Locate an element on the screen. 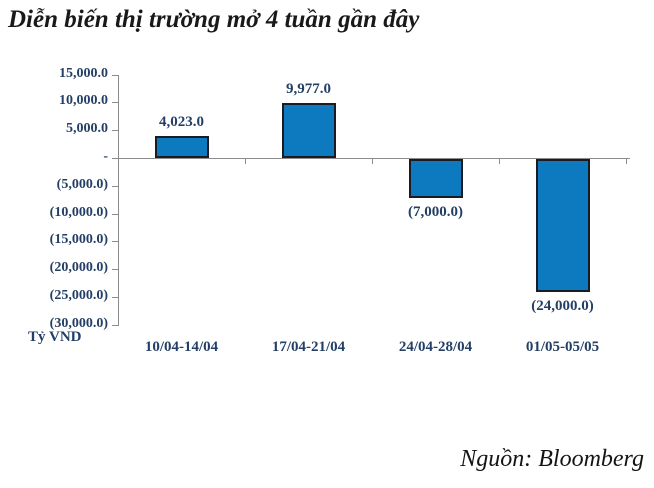 The image size is (654, 488). chart-title: Diễn biến thị trường mở 4 tuần gần đây is located at coordinates (214, 19).